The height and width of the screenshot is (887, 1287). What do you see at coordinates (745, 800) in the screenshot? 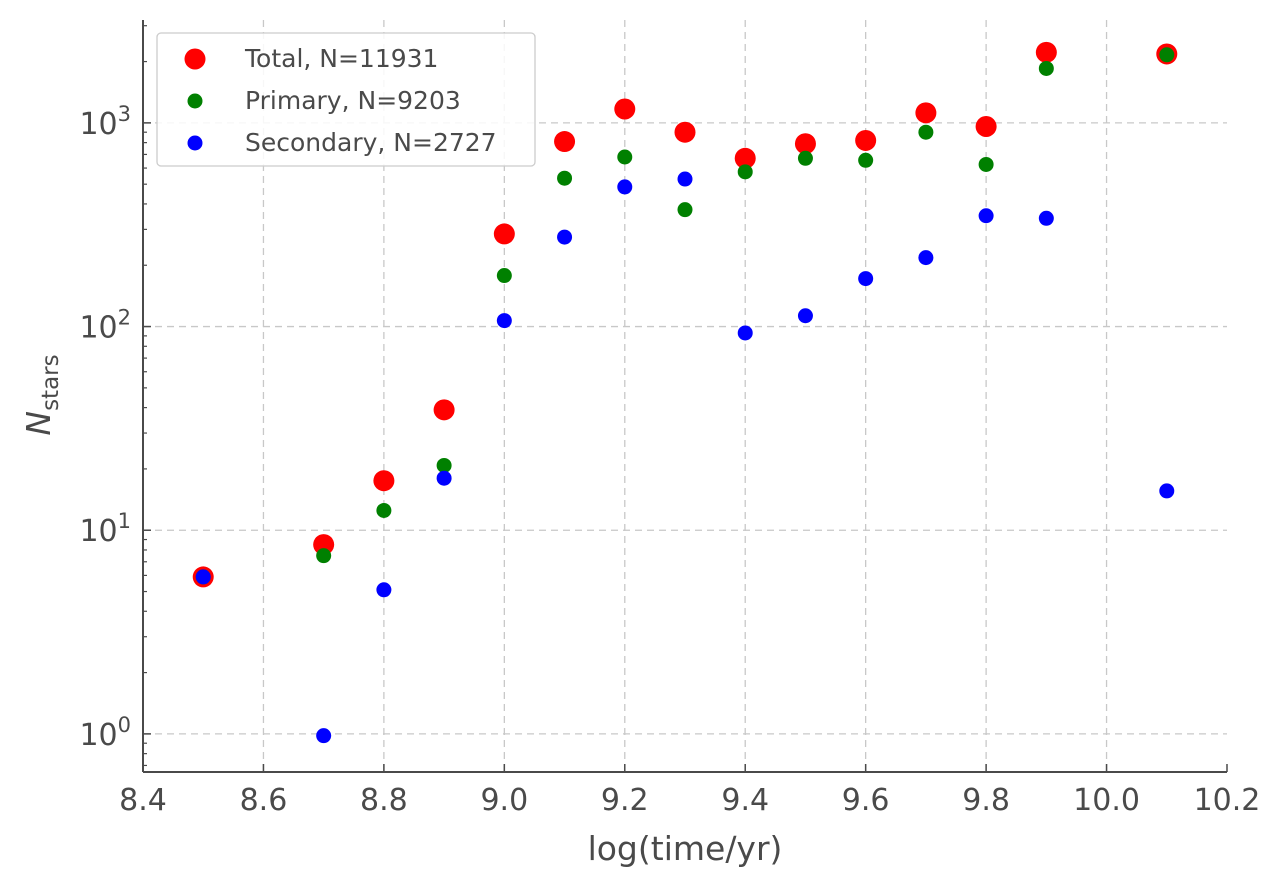
I see `x-tick-label: 9.4` at bounding box center [745, 800].